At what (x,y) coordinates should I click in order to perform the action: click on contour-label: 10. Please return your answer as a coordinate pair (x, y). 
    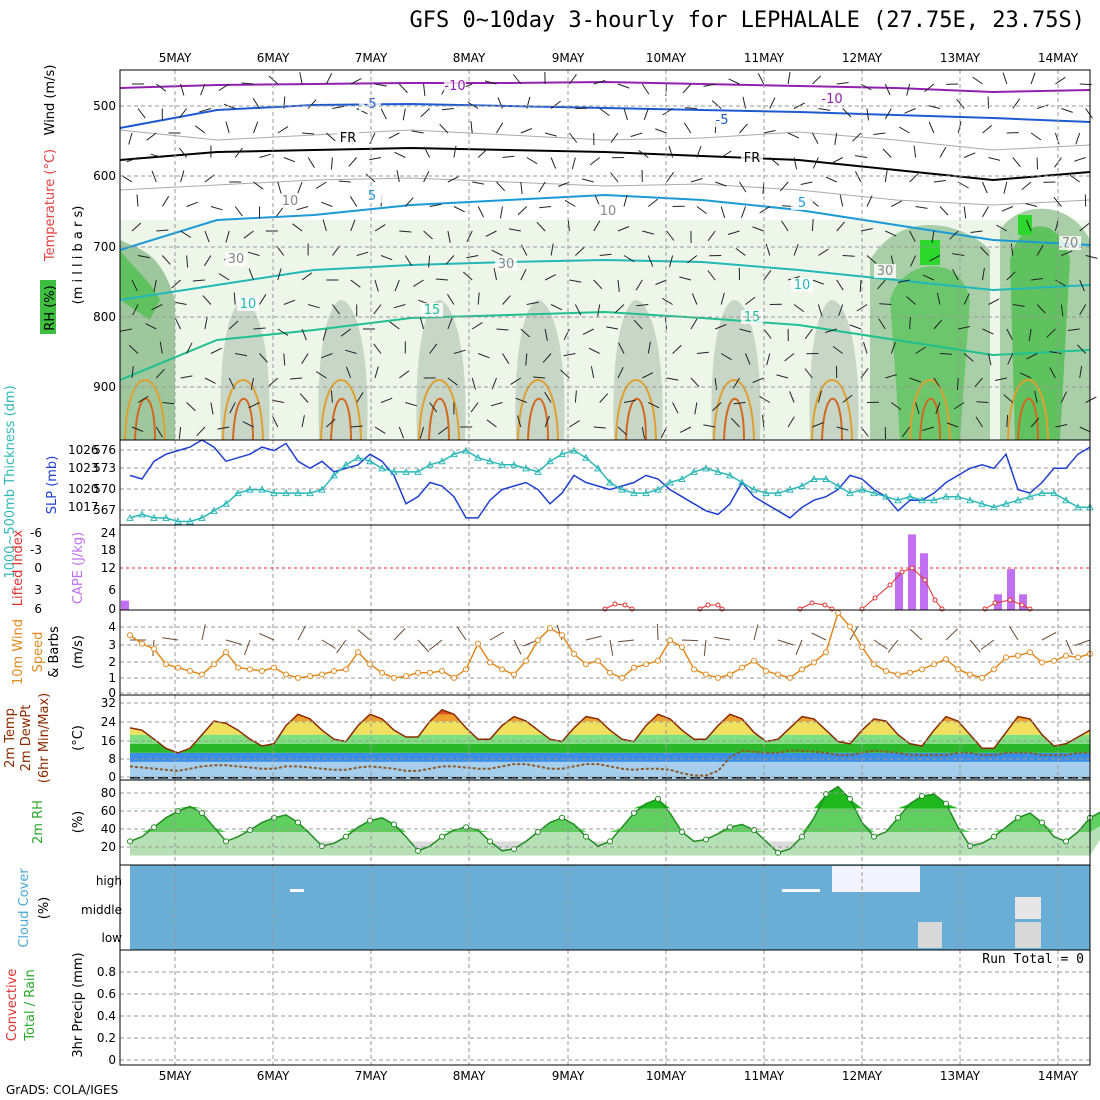
    Looking at the image, I should click on (802, 285).